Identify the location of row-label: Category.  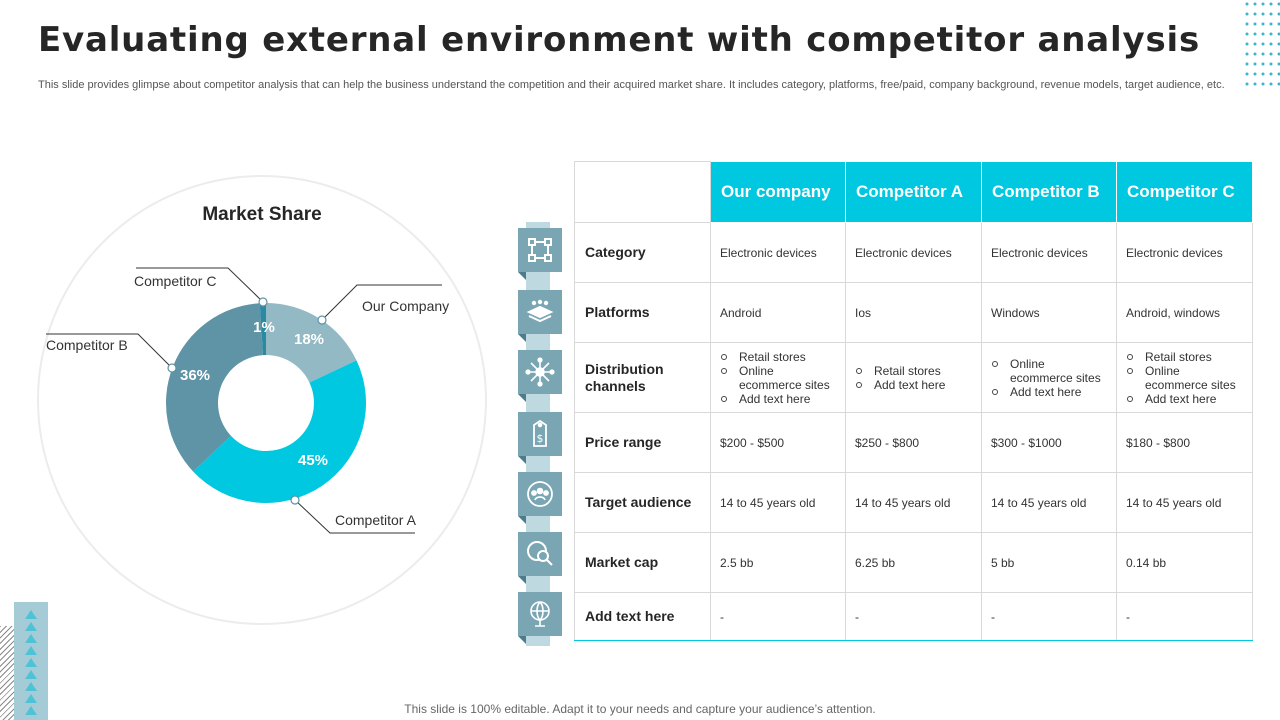
(642, 252).